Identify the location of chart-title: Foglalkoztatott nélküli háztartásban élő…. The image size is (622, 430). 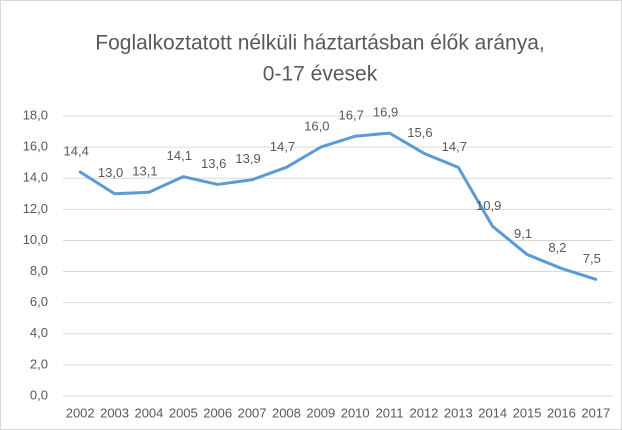
(319, 43).